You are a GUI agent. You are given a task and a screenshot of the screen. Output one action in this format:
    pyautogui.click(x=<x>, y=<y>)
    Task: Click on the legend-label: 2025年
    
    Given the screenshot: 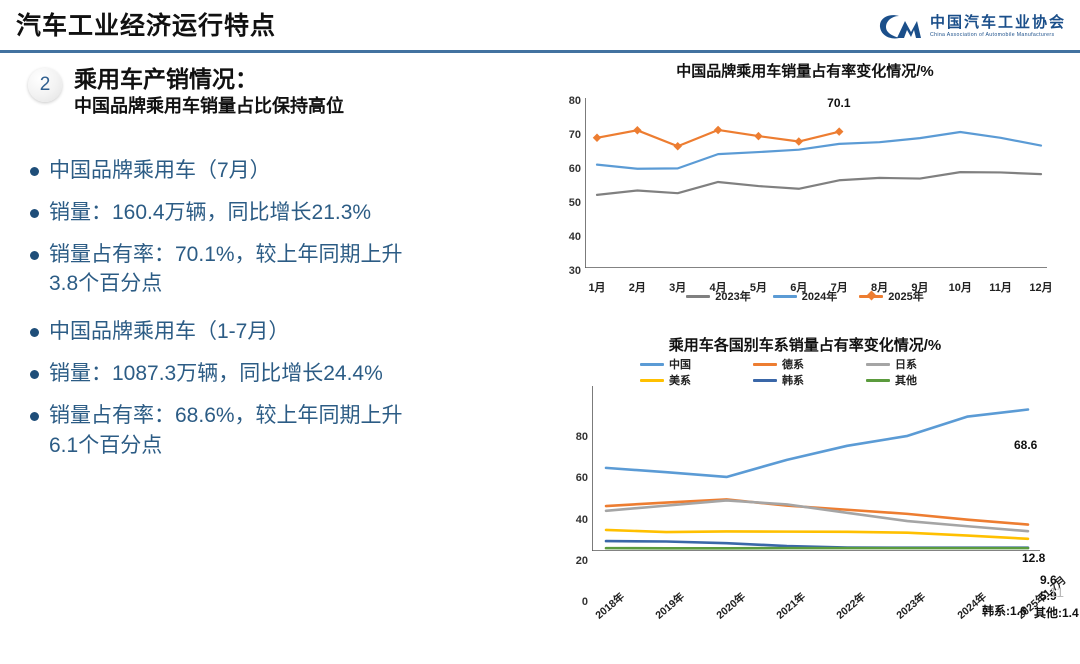 What is the action you would take?
    pyautogui.click(x=906, y=297)
    